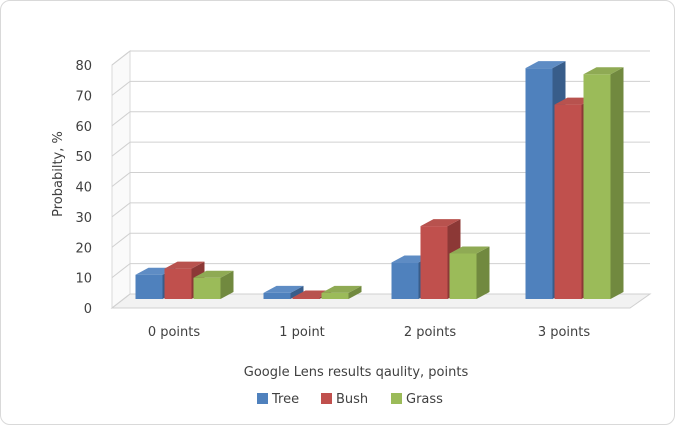 The image size is (677, 427). Describe the element at coordinates (430, 332) in the screenshot. I see `x-category-label: 2 points` at that location.